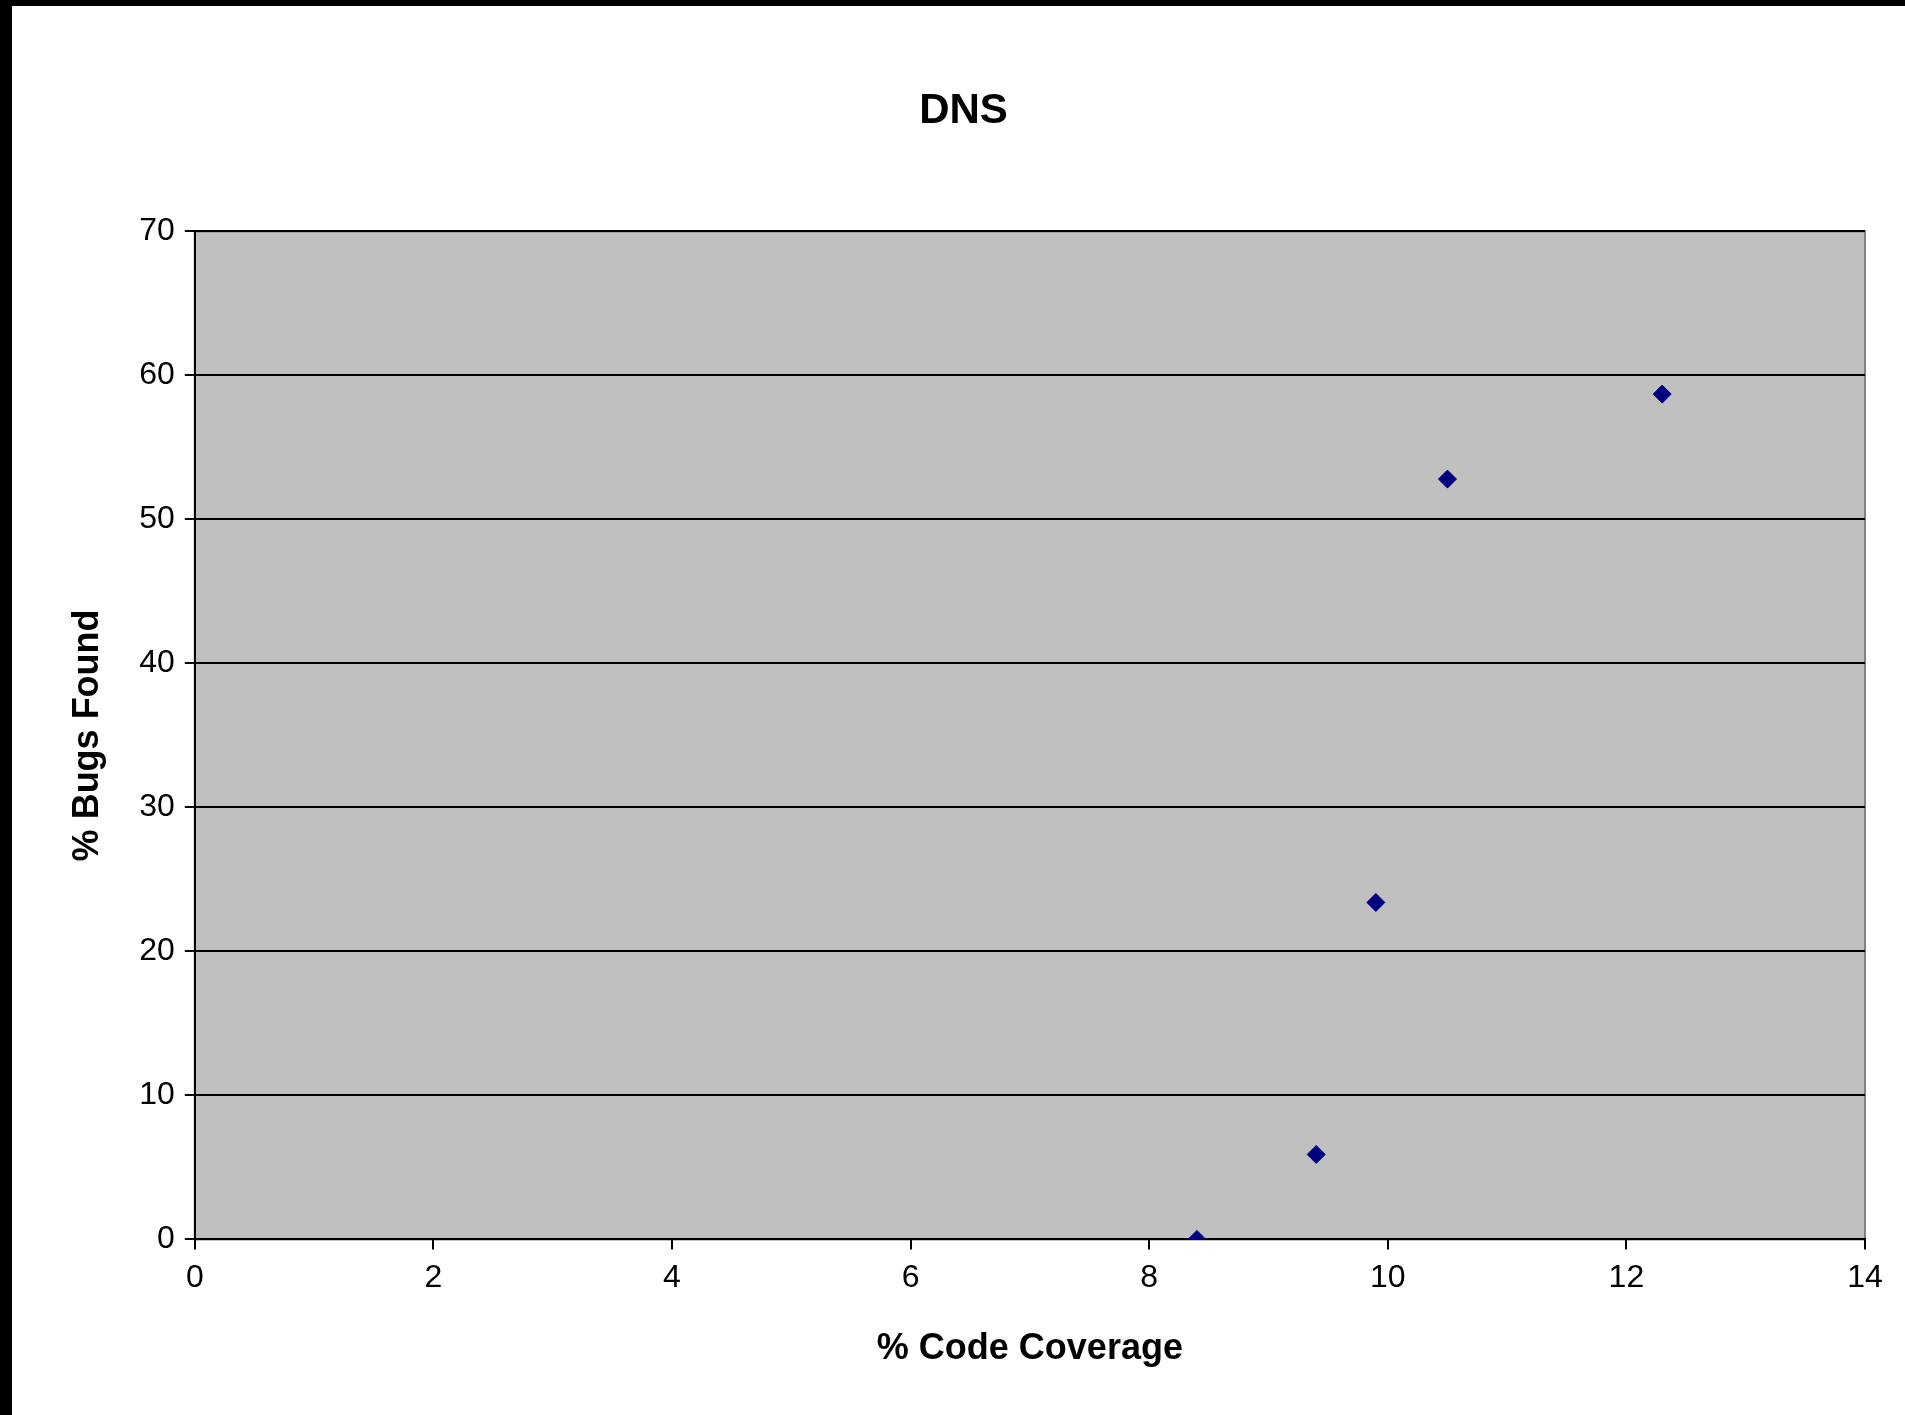 The height and width of the screenshot is (1415, 1905). Describe the element at coordinates (157, 1093) in the screenshot. I see `y-tick-label: 10` at that location.